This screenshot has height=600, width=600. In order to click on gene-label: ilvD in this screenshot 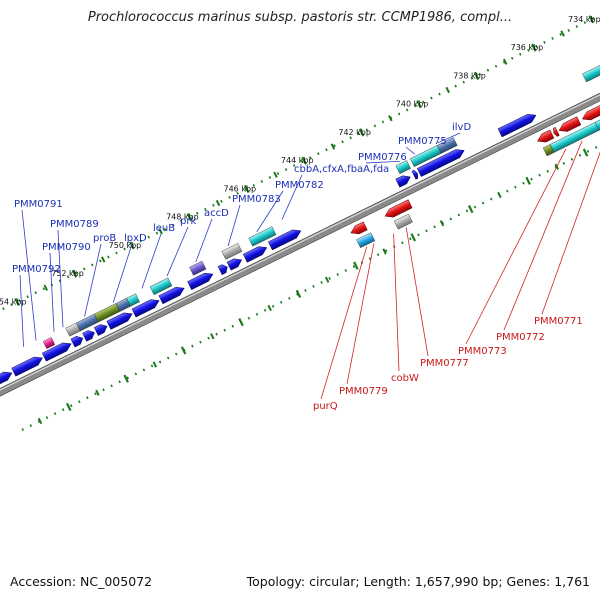, I will do `click(461, 127)`.